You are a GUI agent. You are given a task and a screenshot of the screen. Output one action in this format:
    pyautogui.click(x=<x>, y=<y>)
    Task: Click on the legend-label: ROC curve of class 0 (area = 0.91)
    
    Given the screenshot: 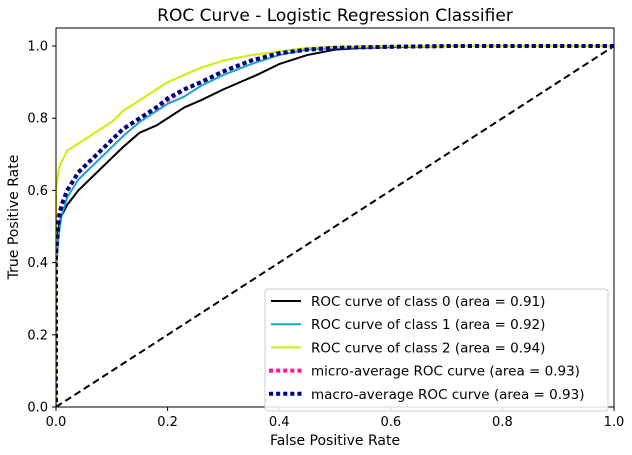 What is the action you would take?
    pyautogui.click(x=428, y=302)
    